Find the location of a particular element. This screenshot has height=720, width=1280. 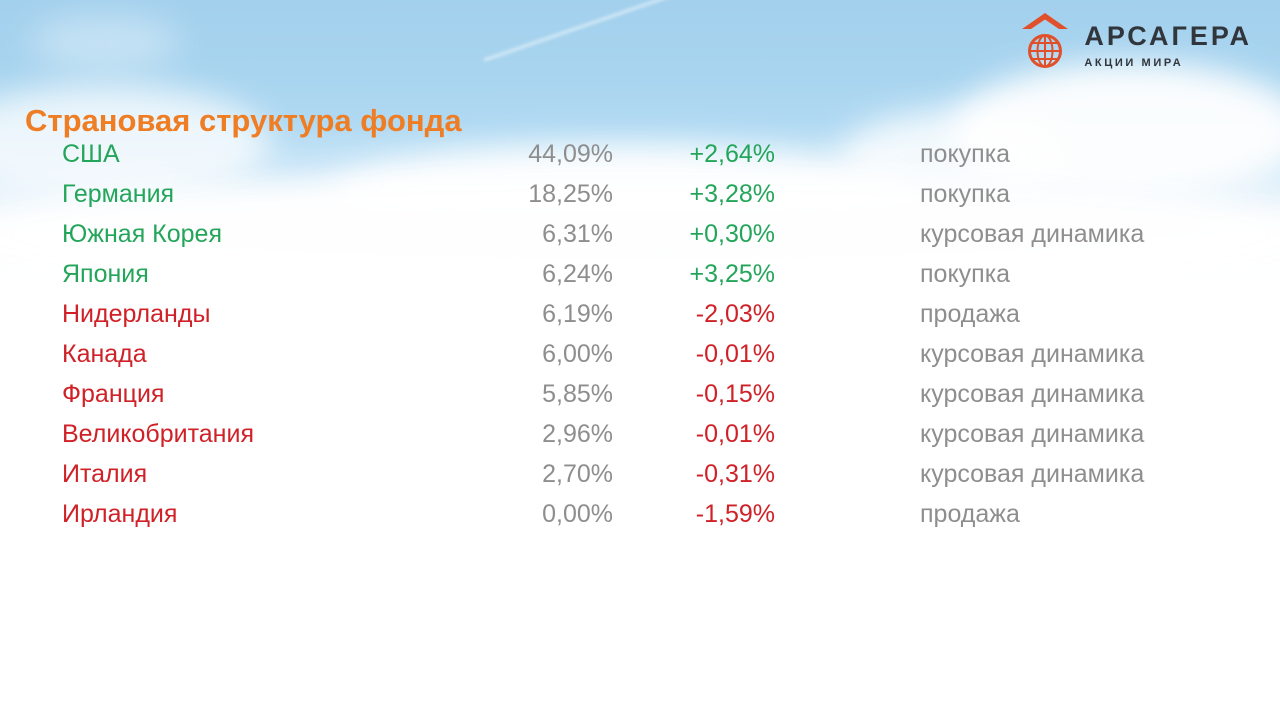

change-value: +2,64% is located at coordinates (732, 154).